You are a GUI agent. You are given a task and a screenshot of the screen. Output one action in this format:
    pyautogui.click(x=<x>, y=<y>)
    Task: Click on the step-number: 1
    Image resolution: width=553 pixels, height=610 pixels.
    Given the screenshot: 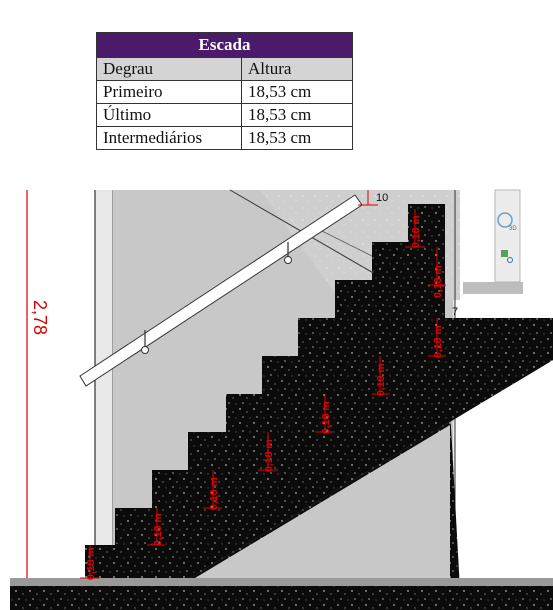 What is the action you would take?
    pyautogui.click(x=119, y=540)
    